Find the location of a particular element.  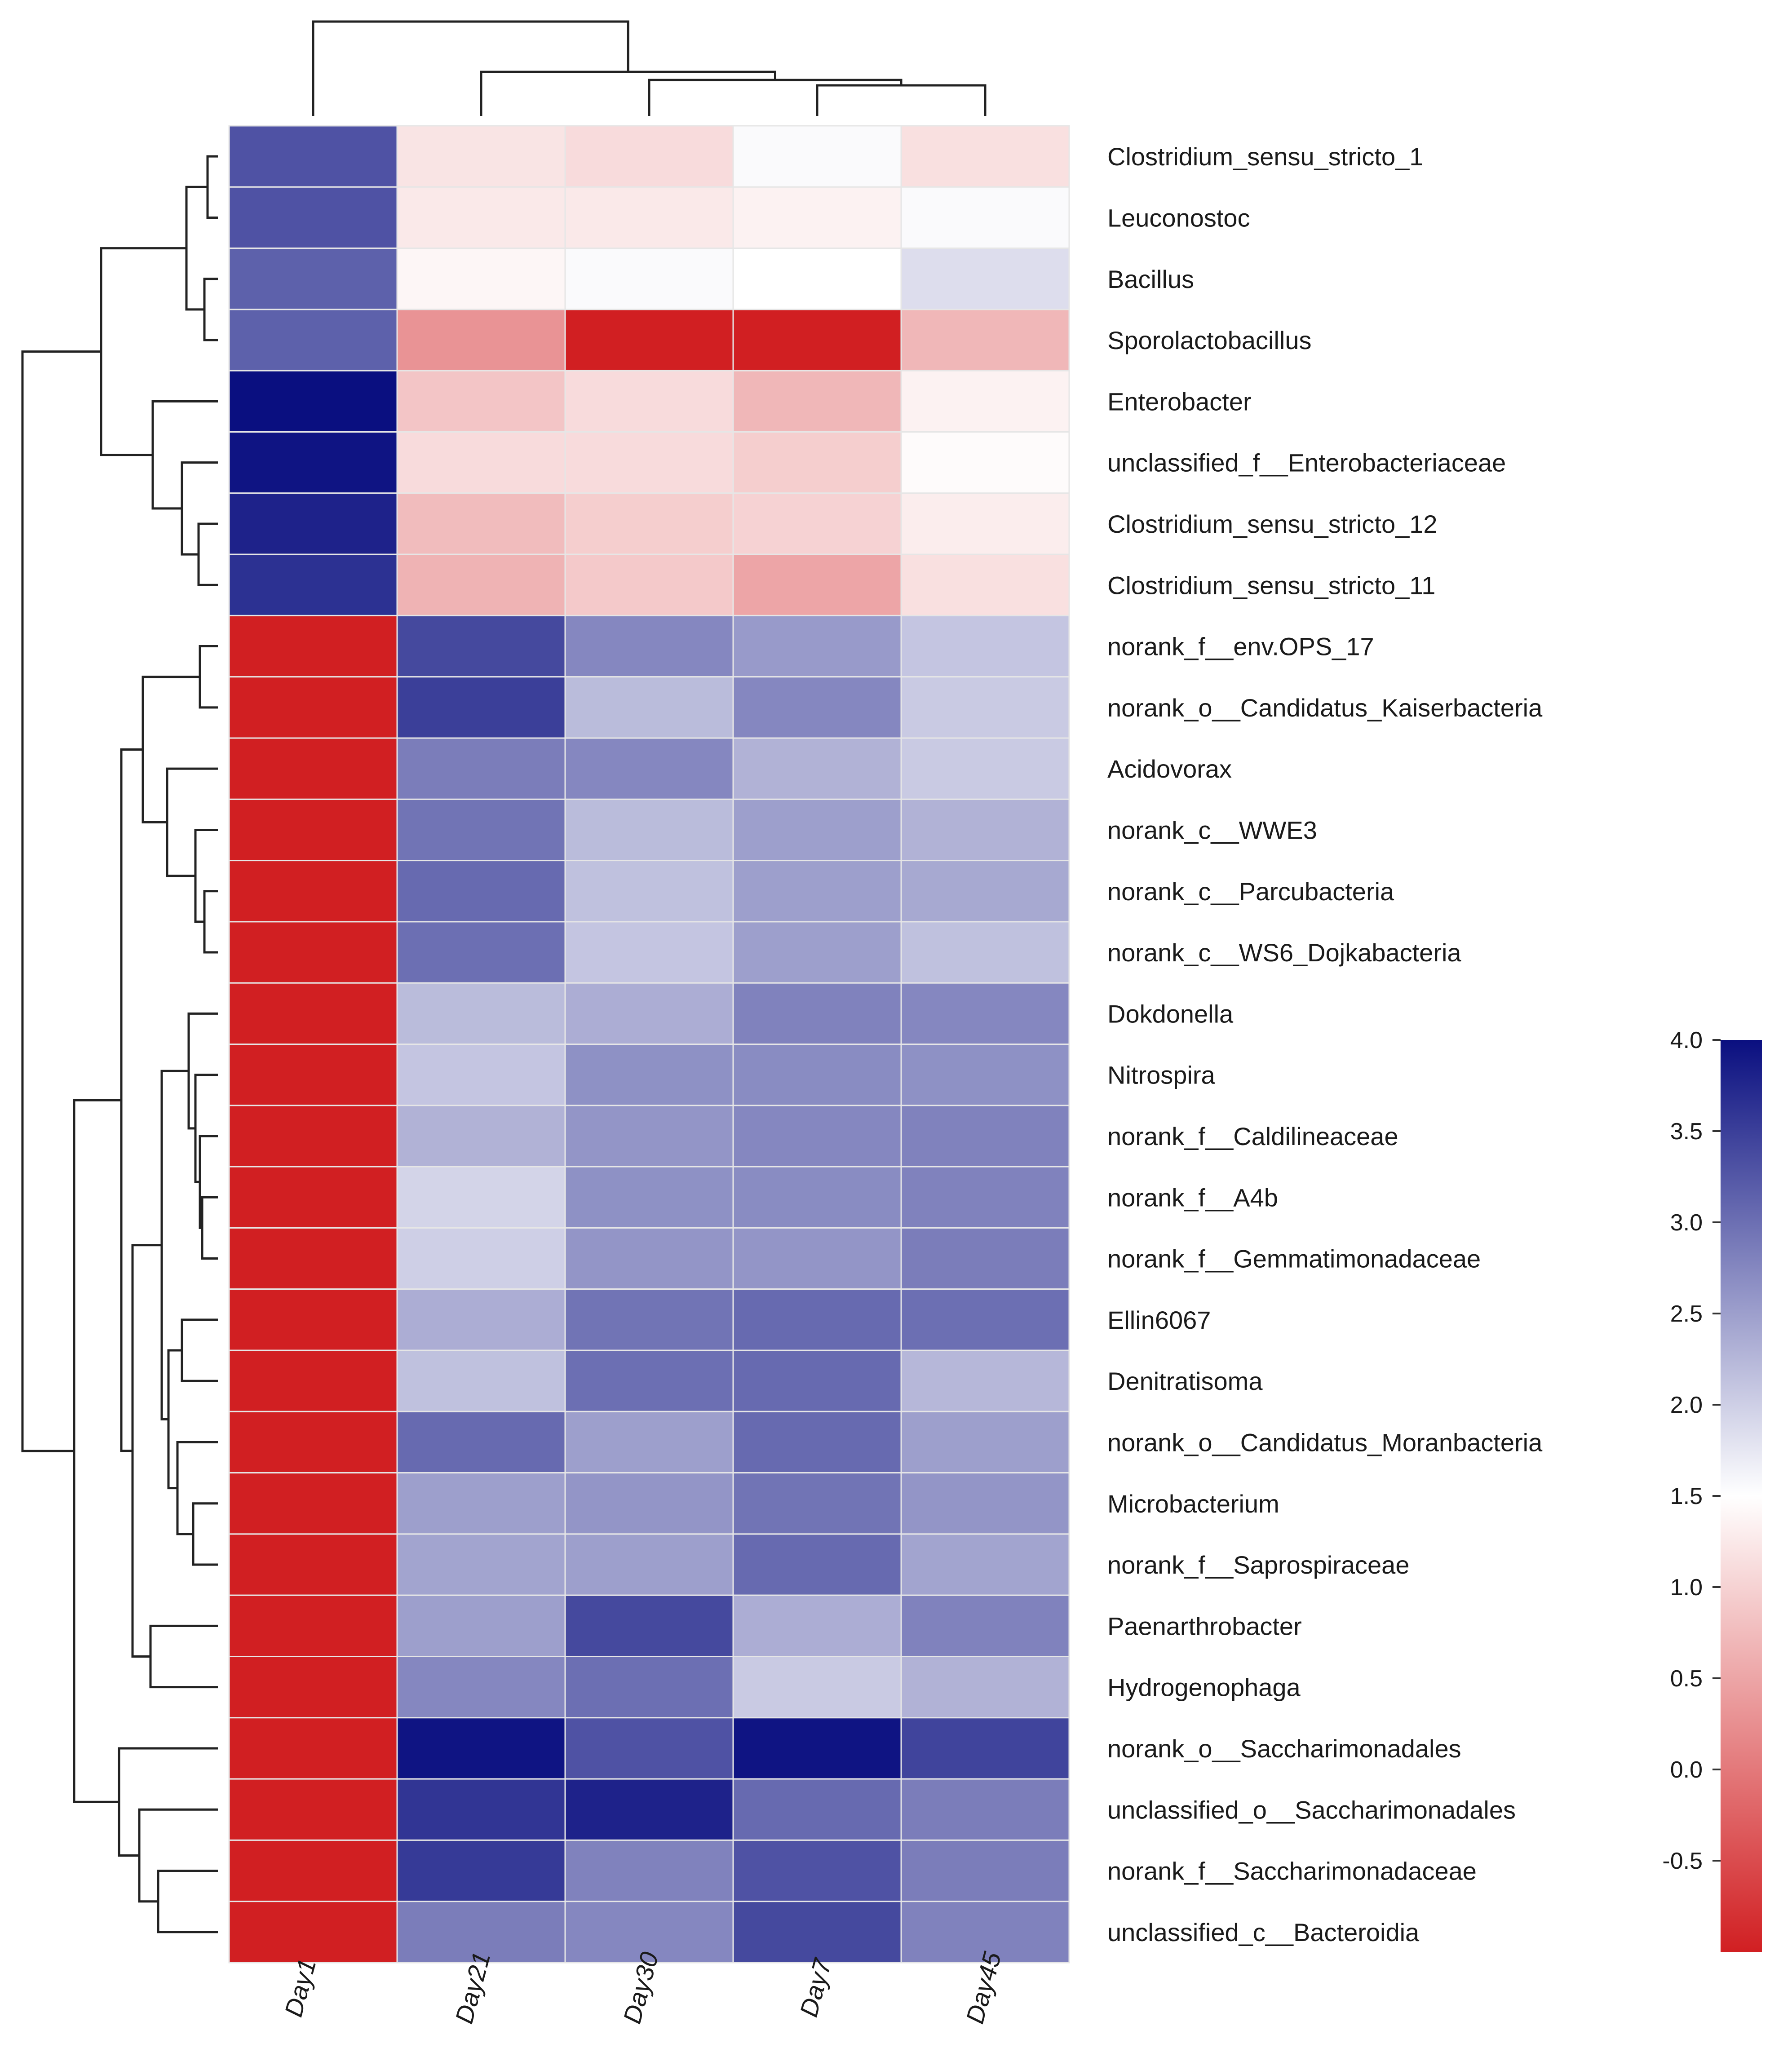

row-label: Nitrospira is located at coordinates (1161, 1075).